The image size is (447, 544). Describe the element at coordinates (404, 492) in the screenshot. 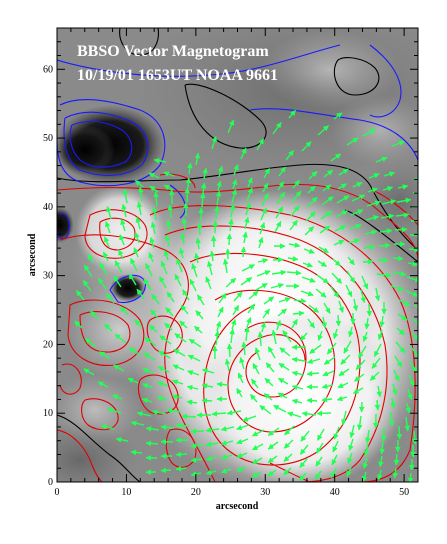

I see `x-tick-label: 50` at that location.